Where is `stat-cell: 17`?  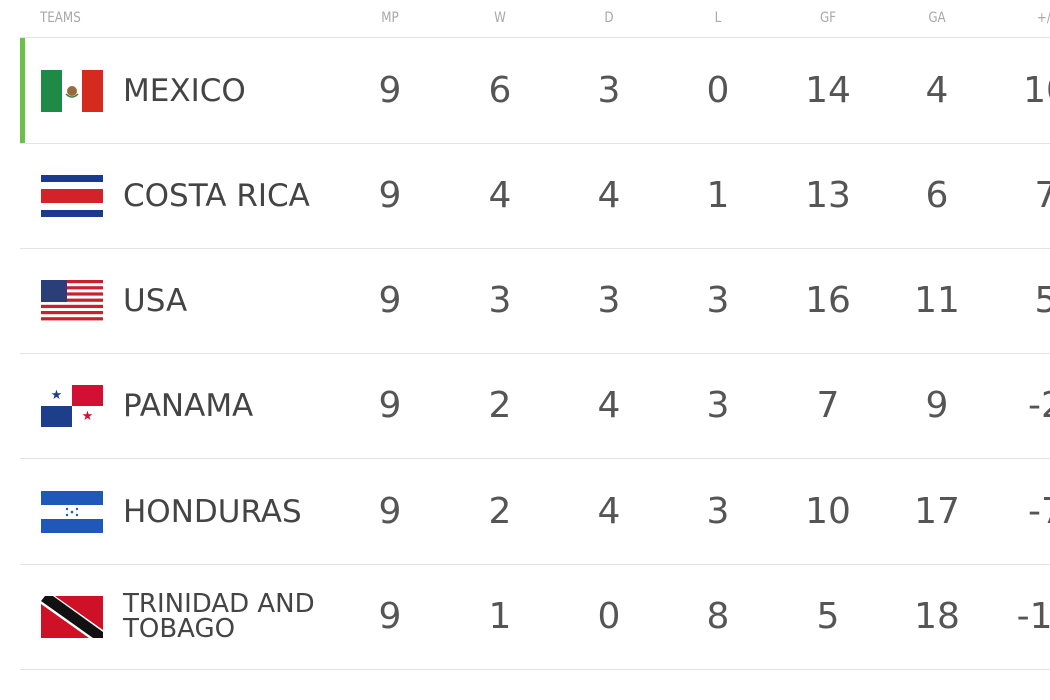 stat-cell: 17 is located at coordinates (937, 511).